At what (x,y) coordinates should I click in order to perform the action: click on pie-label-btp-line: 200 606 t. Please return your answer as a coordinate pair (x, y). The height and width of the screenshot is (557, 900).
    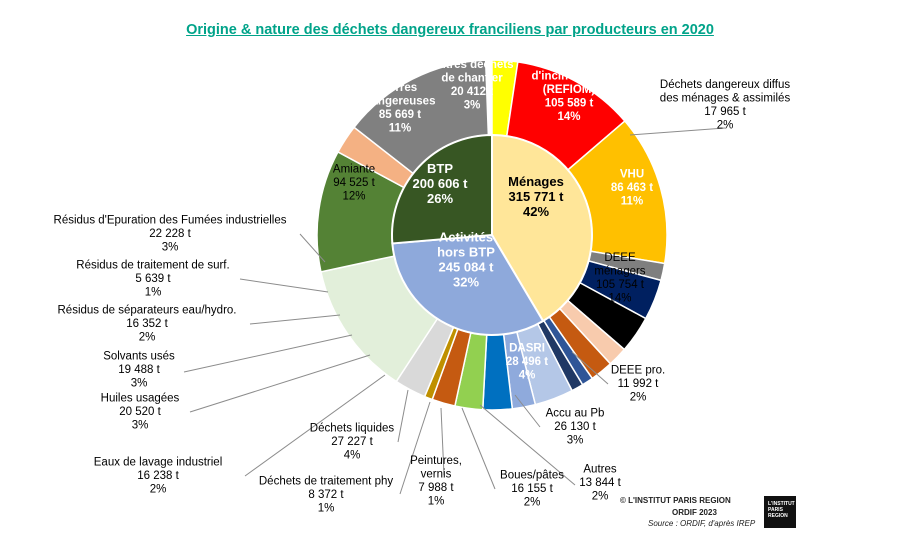
    Looking at the image, I should click on (441, 183).